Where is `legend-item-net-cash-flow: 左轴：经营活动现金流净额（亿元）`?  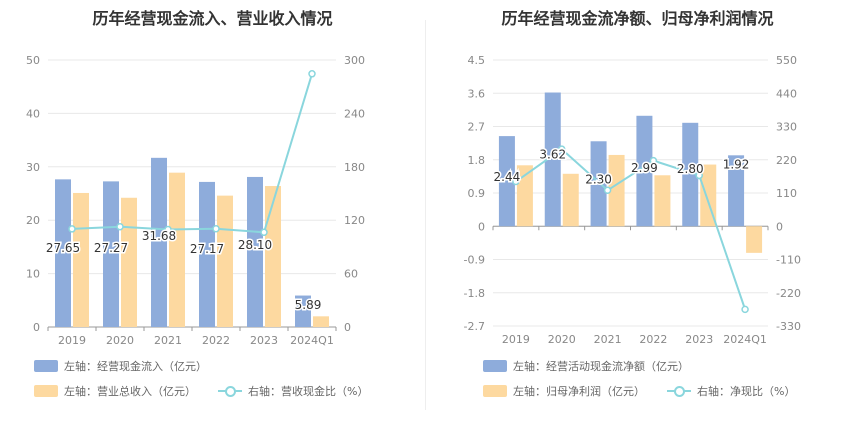 legend-item-net-cash-flow: 左轴：经营活动现金流净额（亿元） is located at coordinates (586, 366).